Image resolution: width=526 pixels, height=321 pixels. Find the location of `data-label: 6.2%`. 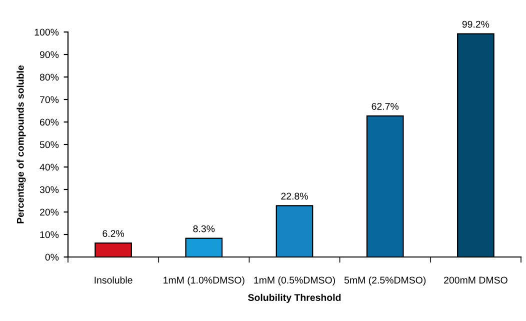

data-label: 6.2% is located at coordinates (113, 233).